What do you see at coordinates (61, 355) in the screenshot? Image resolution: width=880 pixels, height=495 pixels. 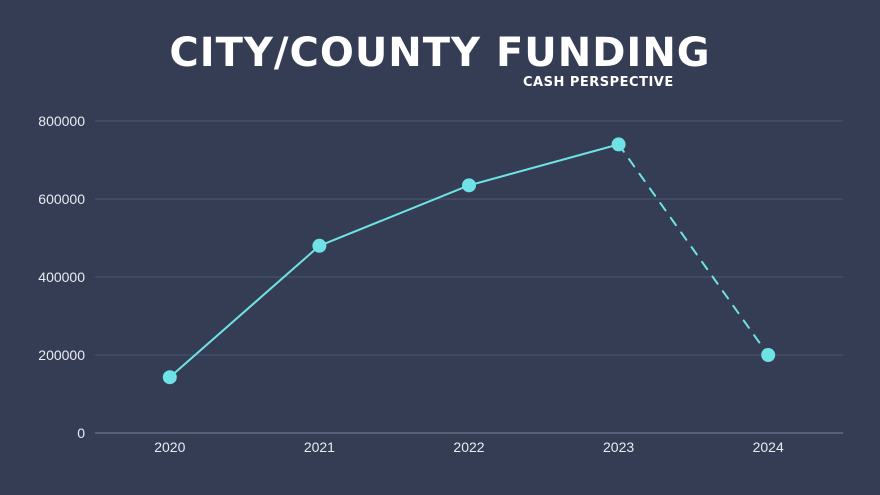 I see `y-tick-label: 200000` at bounding box center [61, 355].